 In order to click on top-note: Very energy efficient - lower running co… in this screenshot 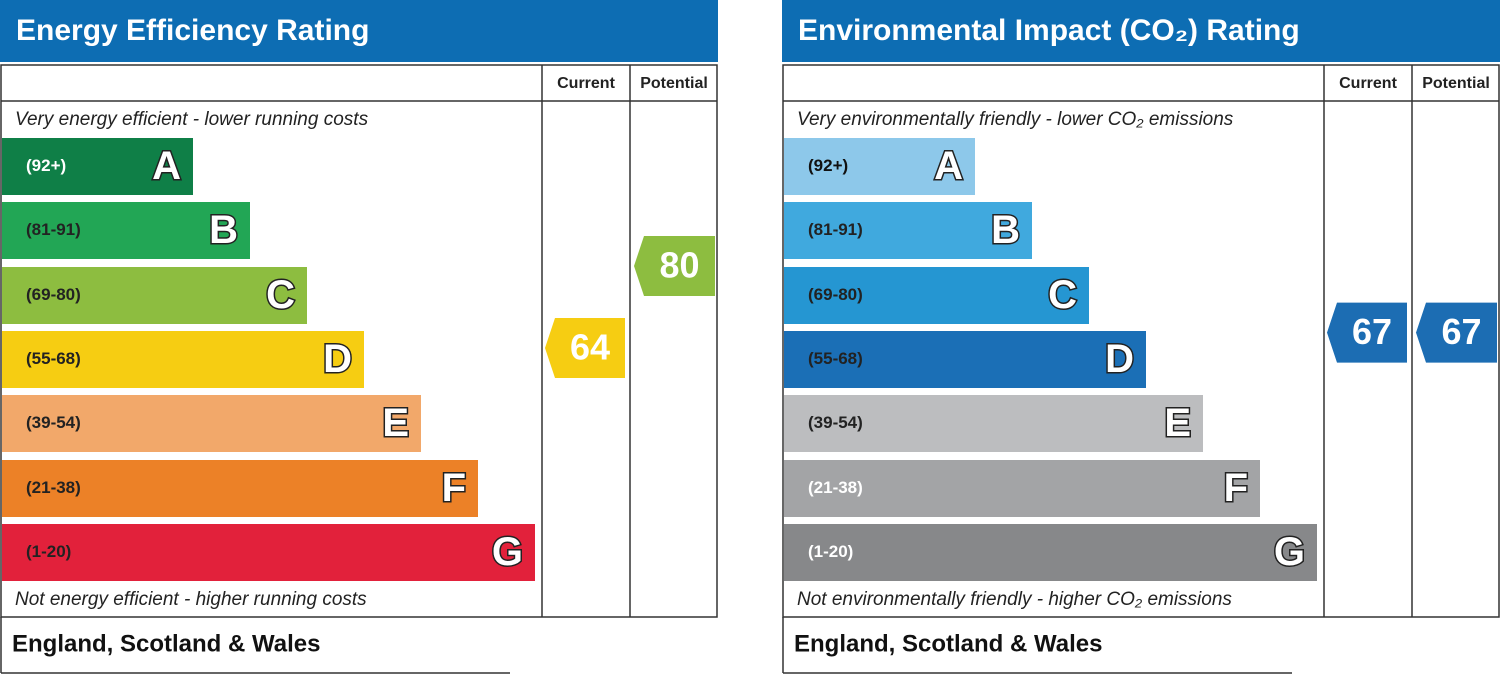, I will do `click(192, 119)`.